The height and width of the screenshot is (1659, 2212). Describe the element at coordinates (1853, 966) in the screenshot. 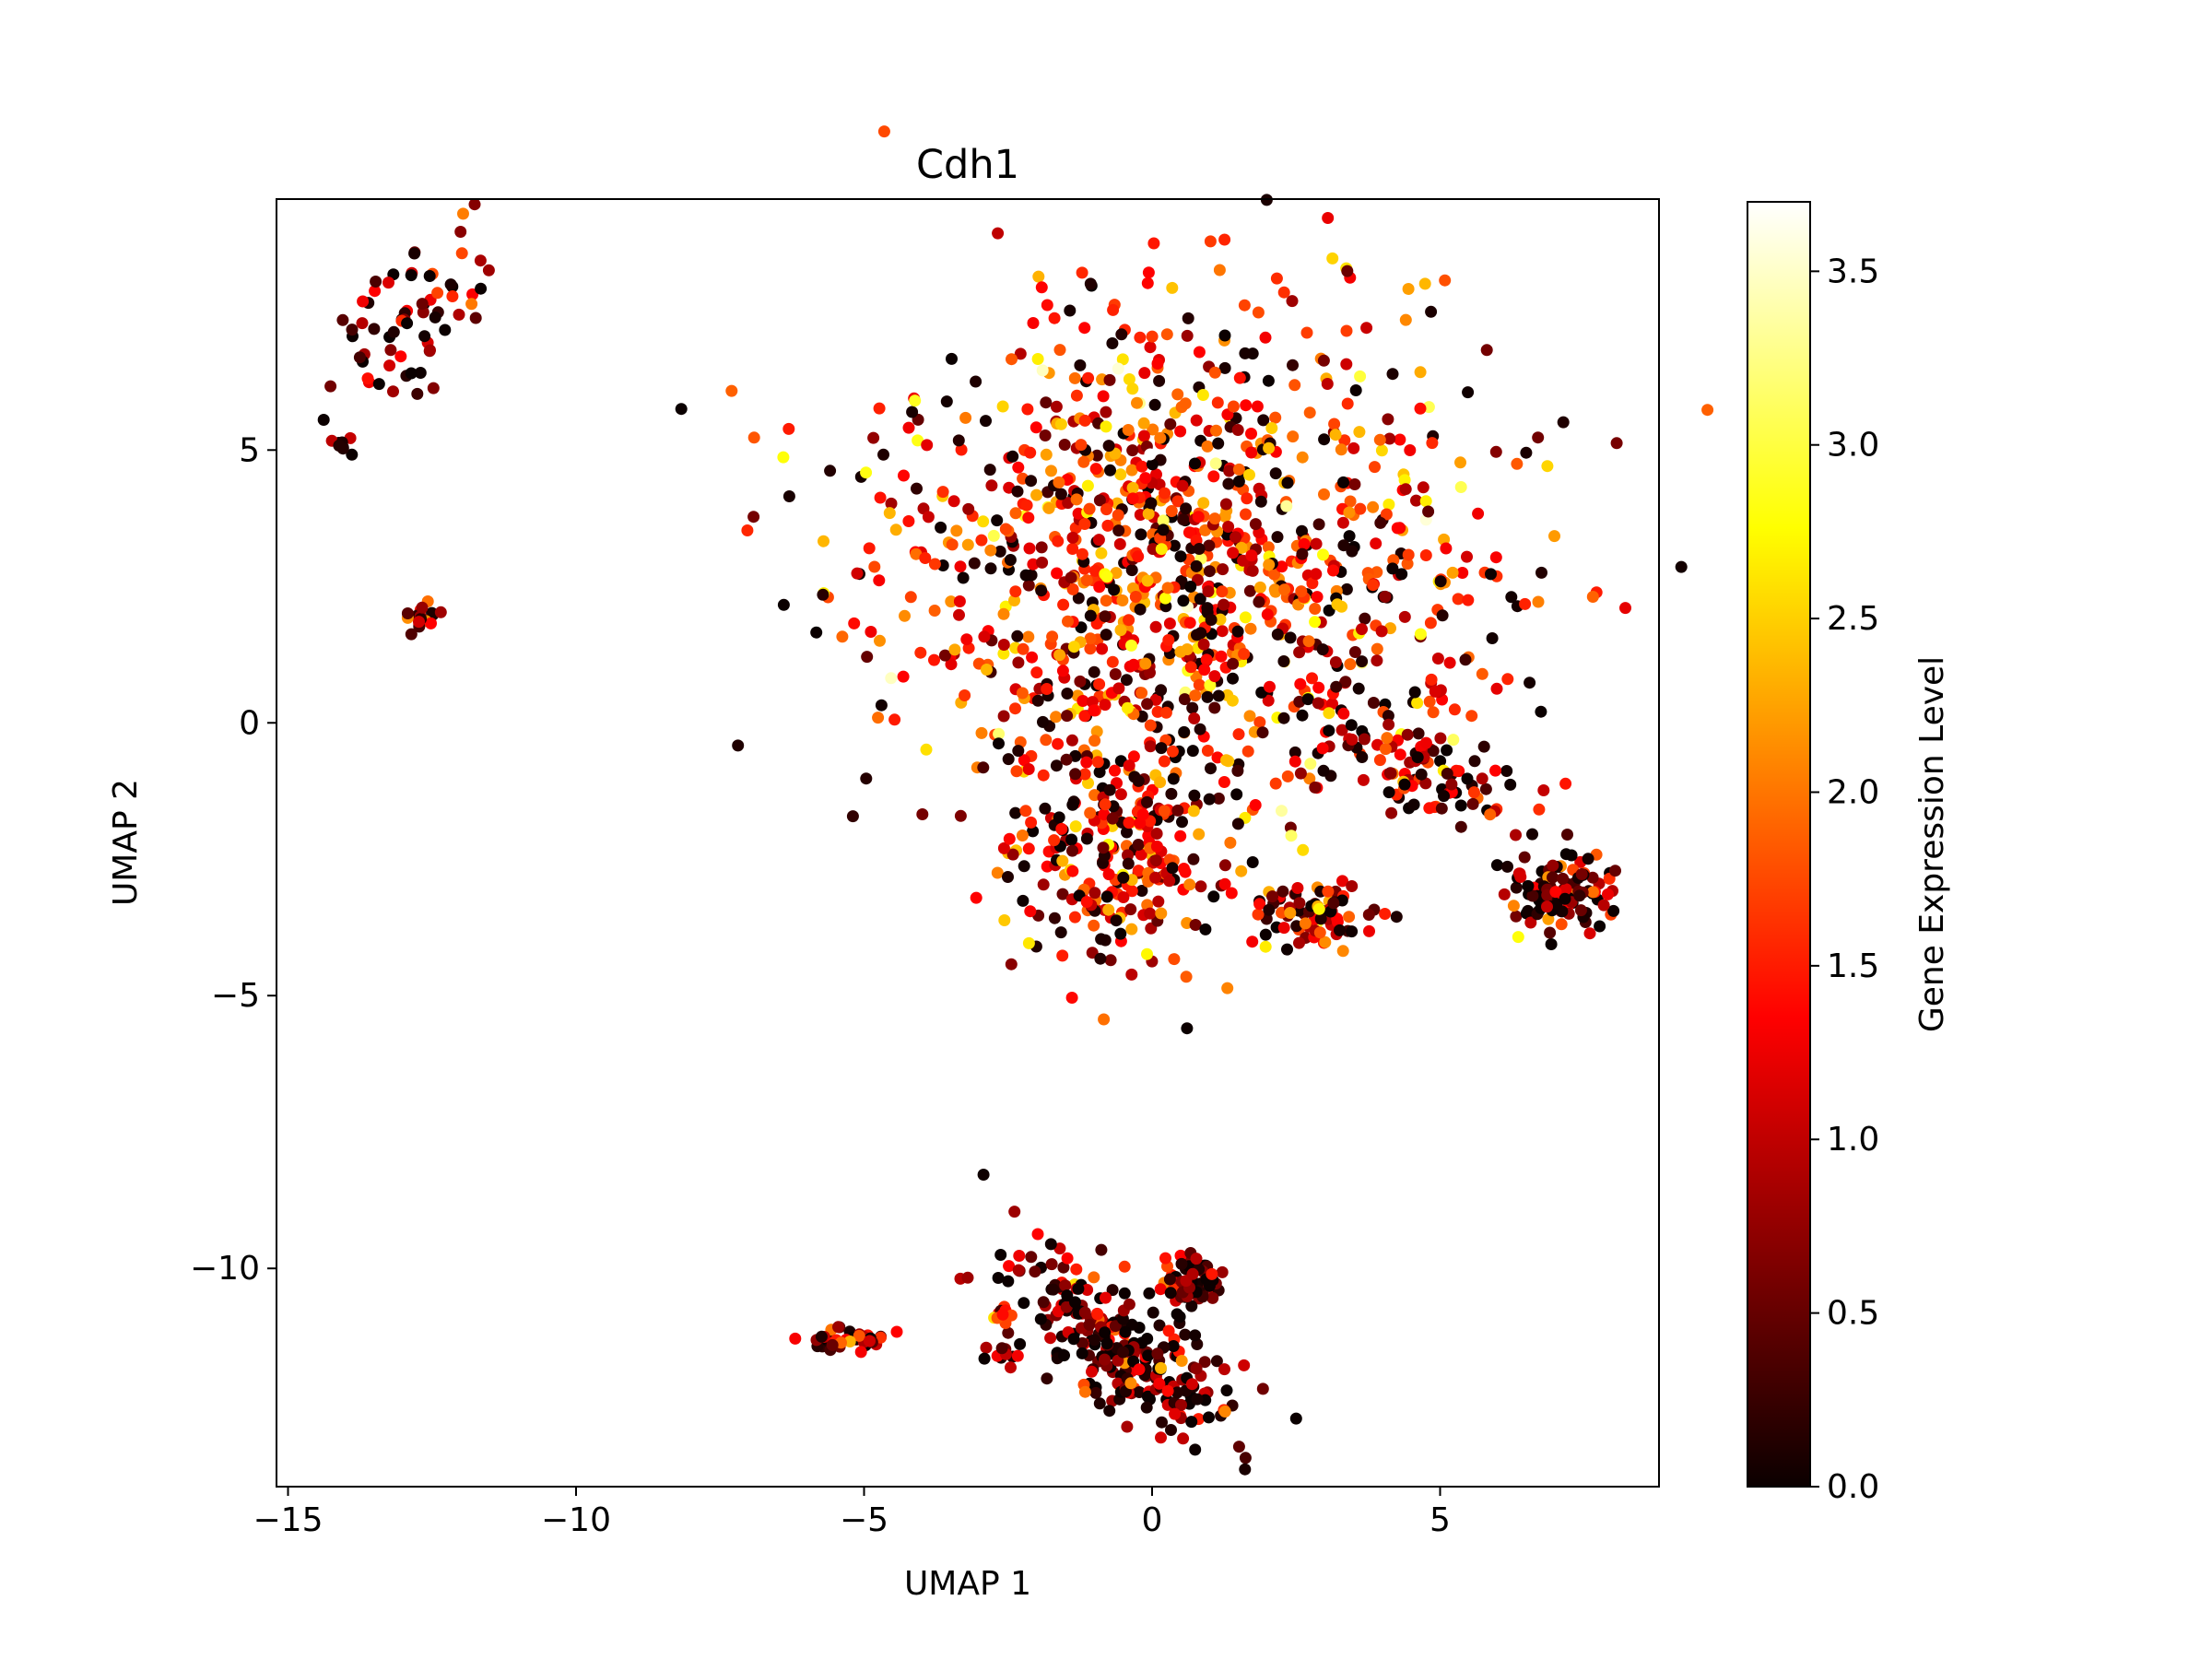

I see `colorbar-tick-label: 1.5` at that location.